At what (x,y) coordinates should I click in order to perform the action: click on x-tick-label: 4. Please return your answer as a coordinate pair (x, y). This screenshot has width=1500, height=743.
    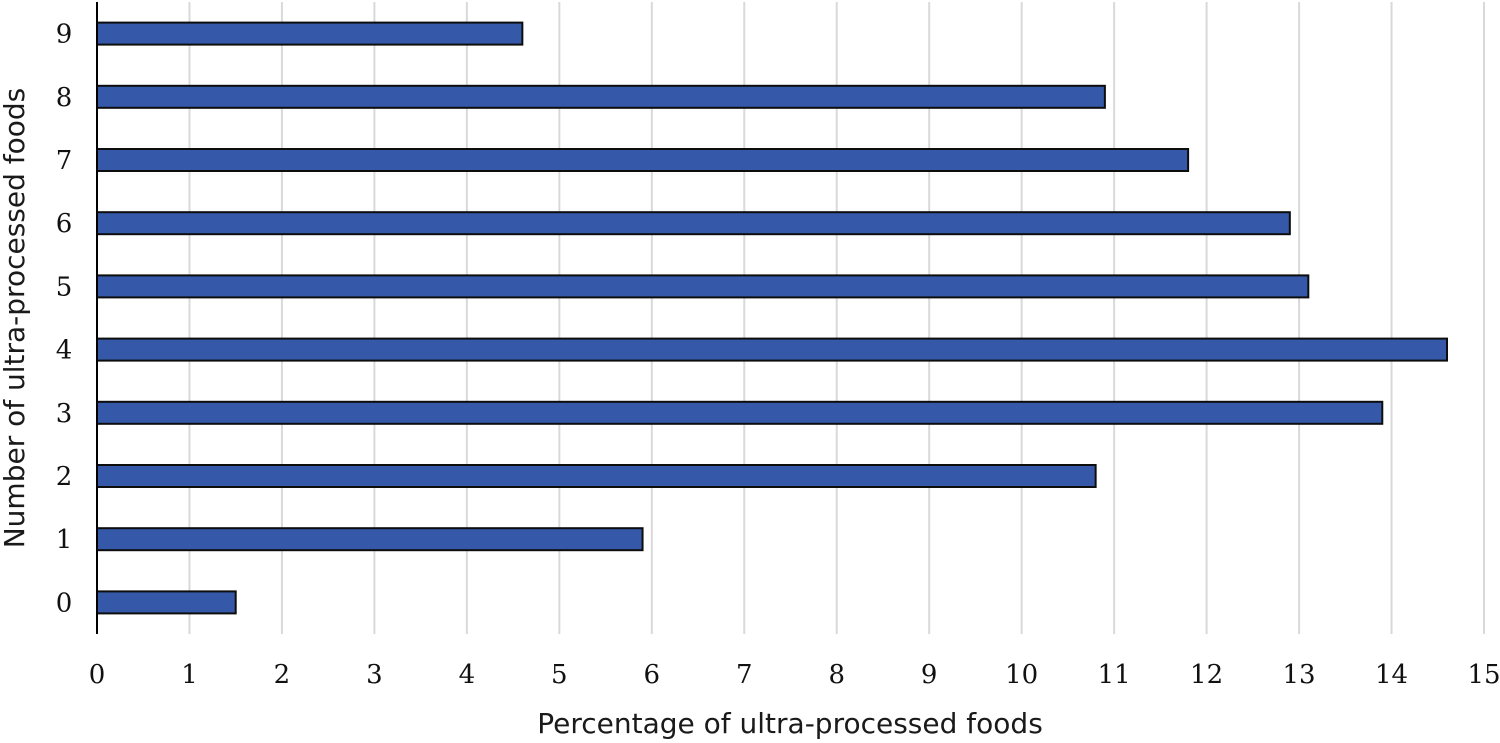
    Looking at the image, I should click on (467, 675).